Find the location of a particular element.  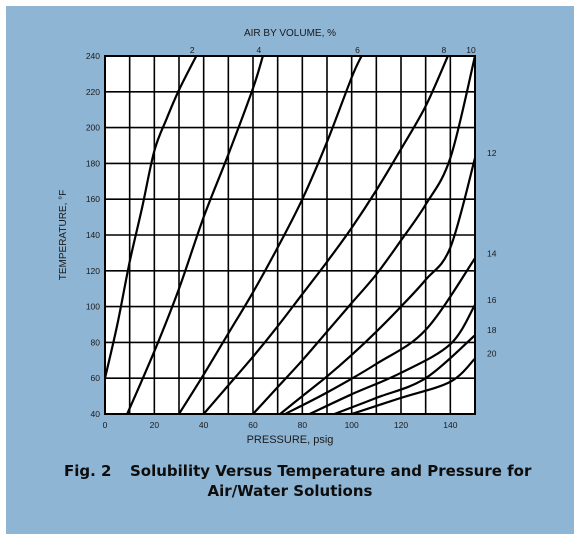

caption-line-2: Air/Water Solutions is located at coordinates (290, 491).